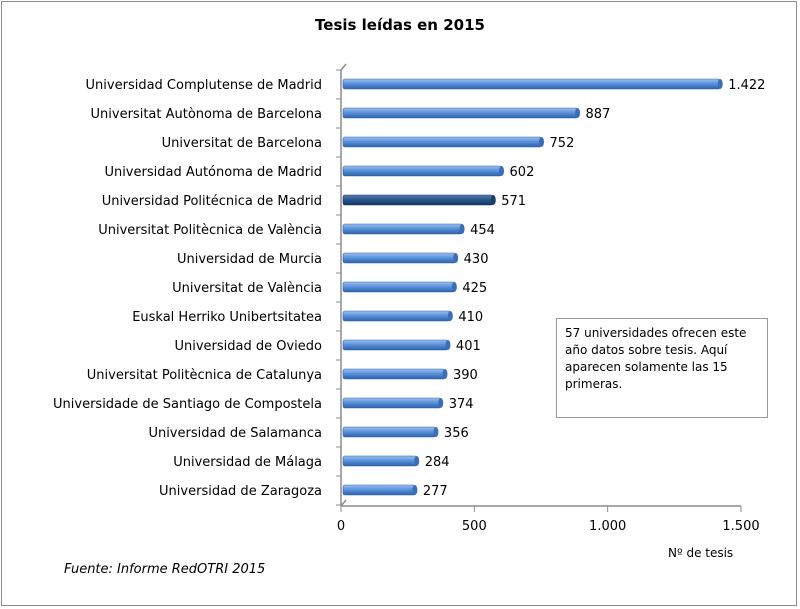  Describe the element at coordinates (740, 526) in the screenshot. I see `x-tick-label: 1.500` at that location.